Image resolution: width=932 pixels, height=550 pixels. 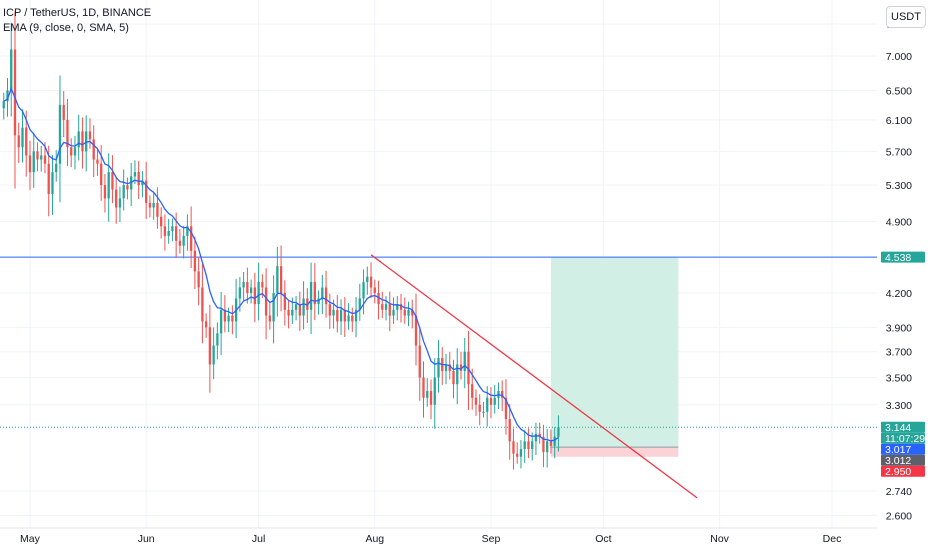 I want to click on x-tick-label: May, so click(x=30, y=539).